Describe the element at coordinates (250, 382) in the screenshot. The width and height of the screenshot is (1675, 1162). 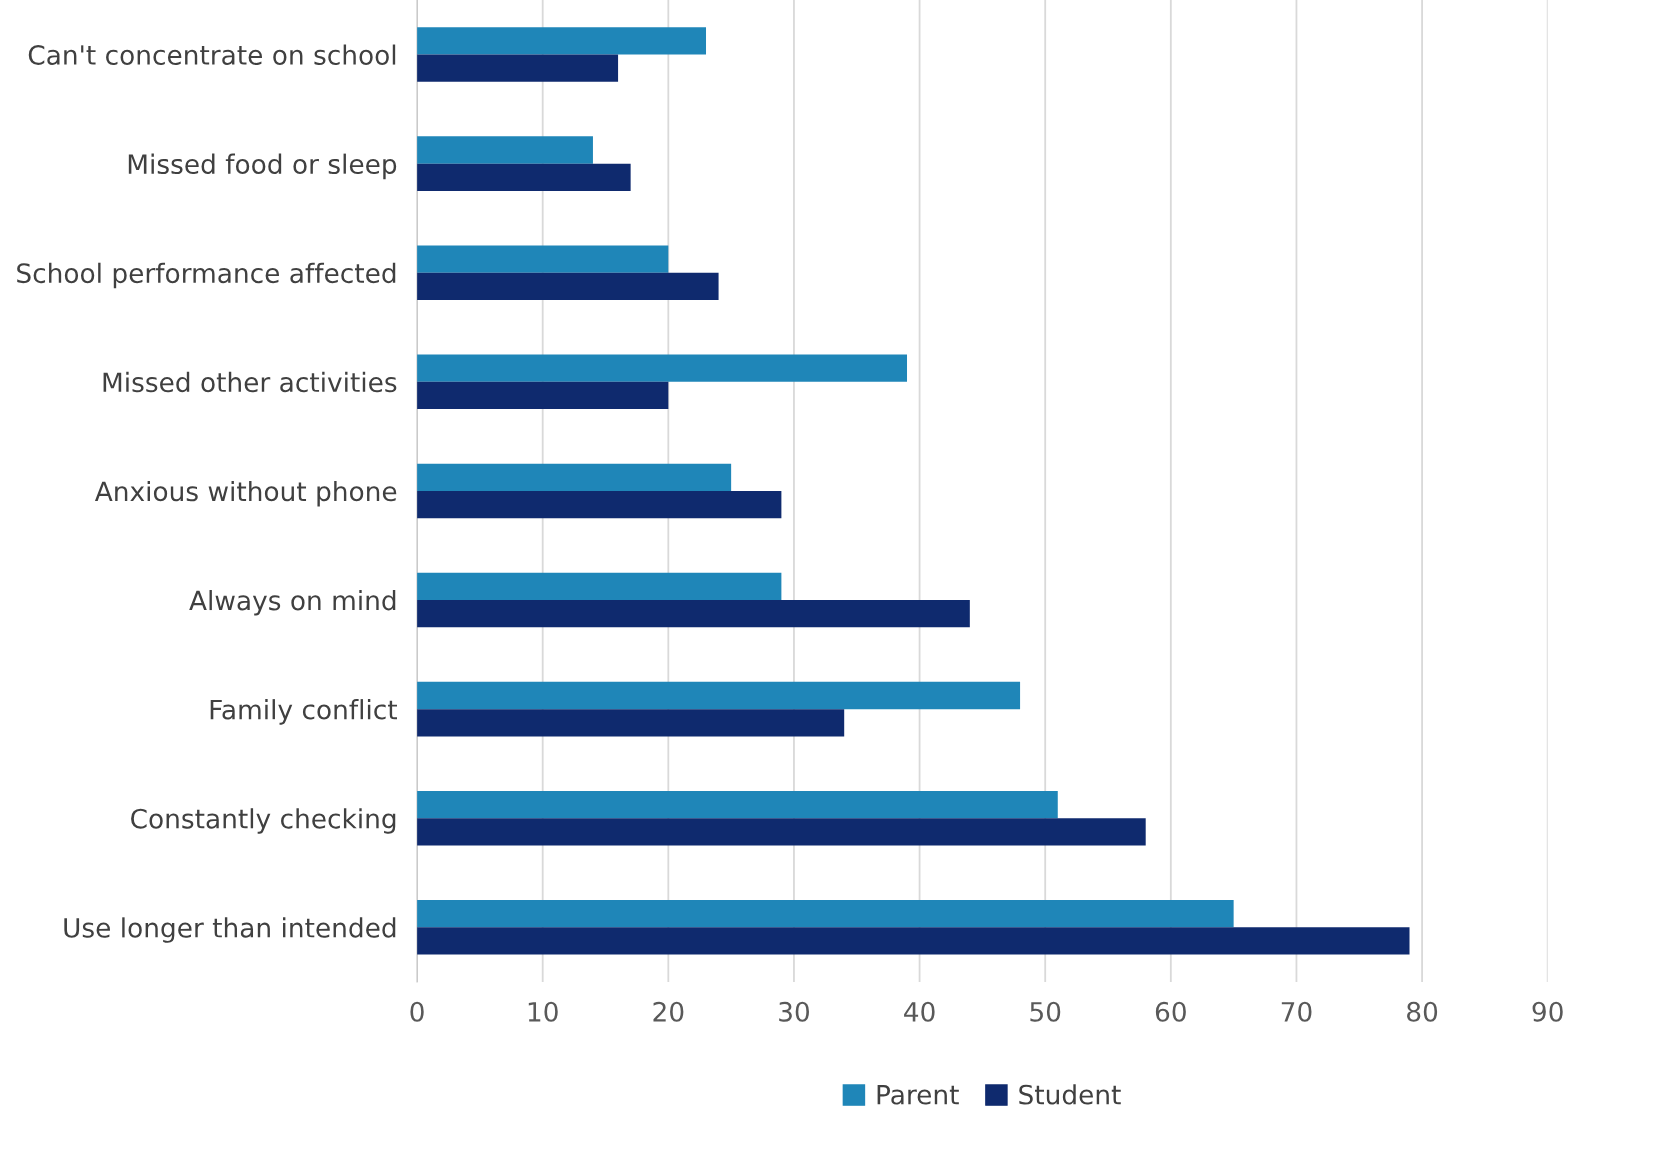
I see `y-tick-label: Missed other activities` at that location.